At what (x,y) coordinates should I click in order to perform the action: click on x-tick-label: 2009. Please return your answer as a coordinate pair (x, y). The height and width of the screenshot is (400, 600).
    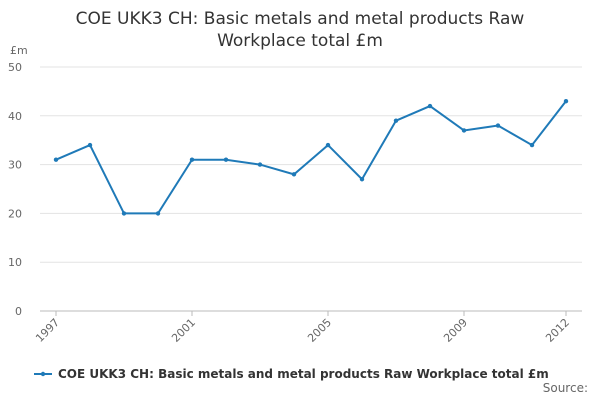
    Looking at the image, I should click on (455, 330).